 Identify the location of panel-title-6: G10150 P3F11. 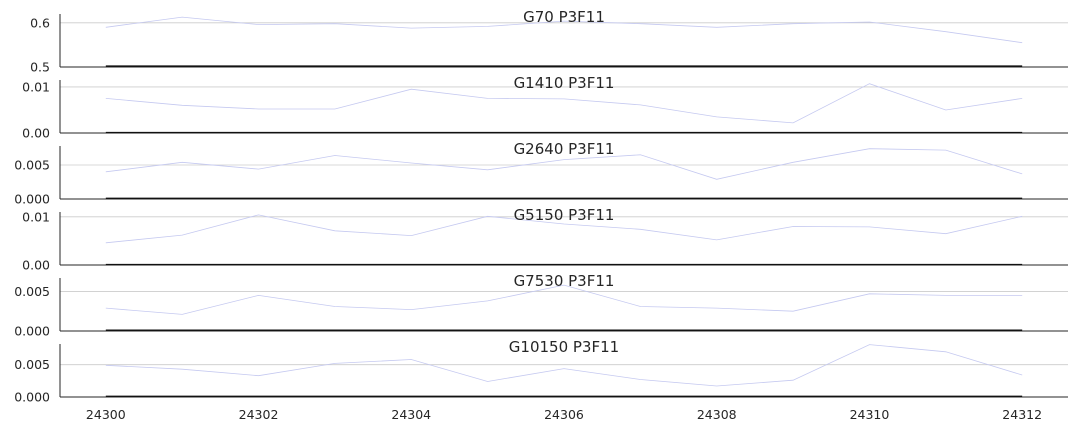
(564, 347).